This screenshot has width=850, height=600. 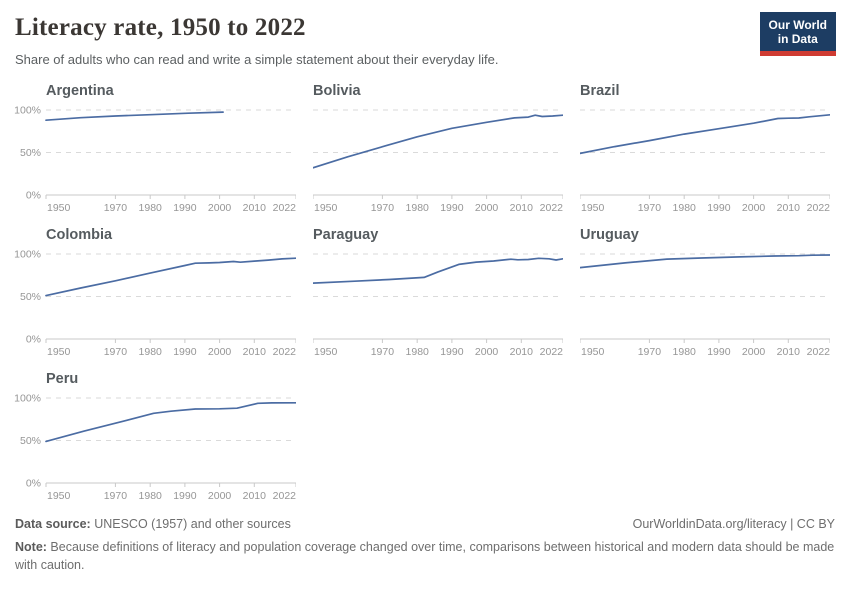 I want to click on datasource-label: Data source:, so click(x=53, y=523).